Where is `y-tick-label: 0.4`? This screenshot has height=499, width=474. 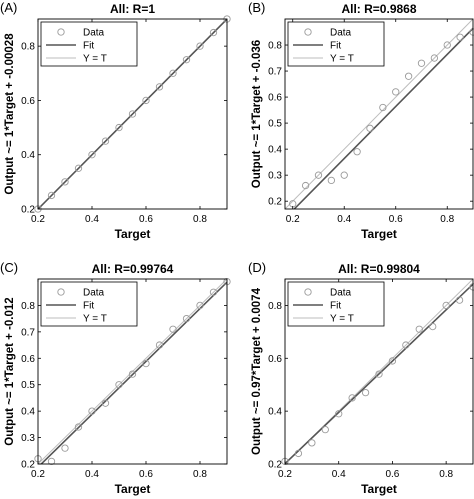
y-tick-label: 0.4 is located at coordinates (275, 412).